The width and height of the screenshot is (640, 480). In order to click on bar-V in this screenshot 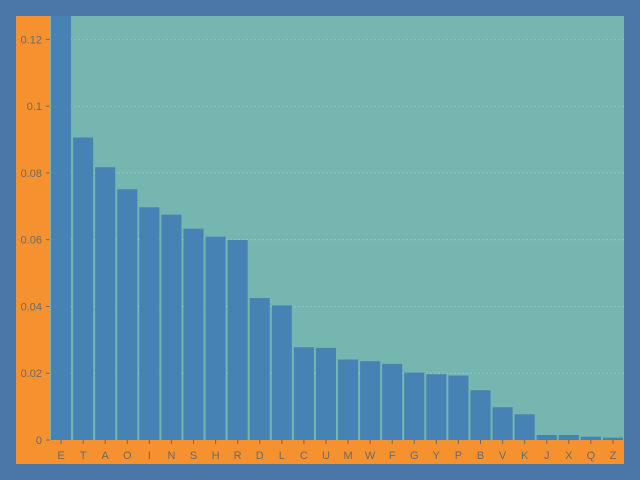, I will do `click(502, 423)`.